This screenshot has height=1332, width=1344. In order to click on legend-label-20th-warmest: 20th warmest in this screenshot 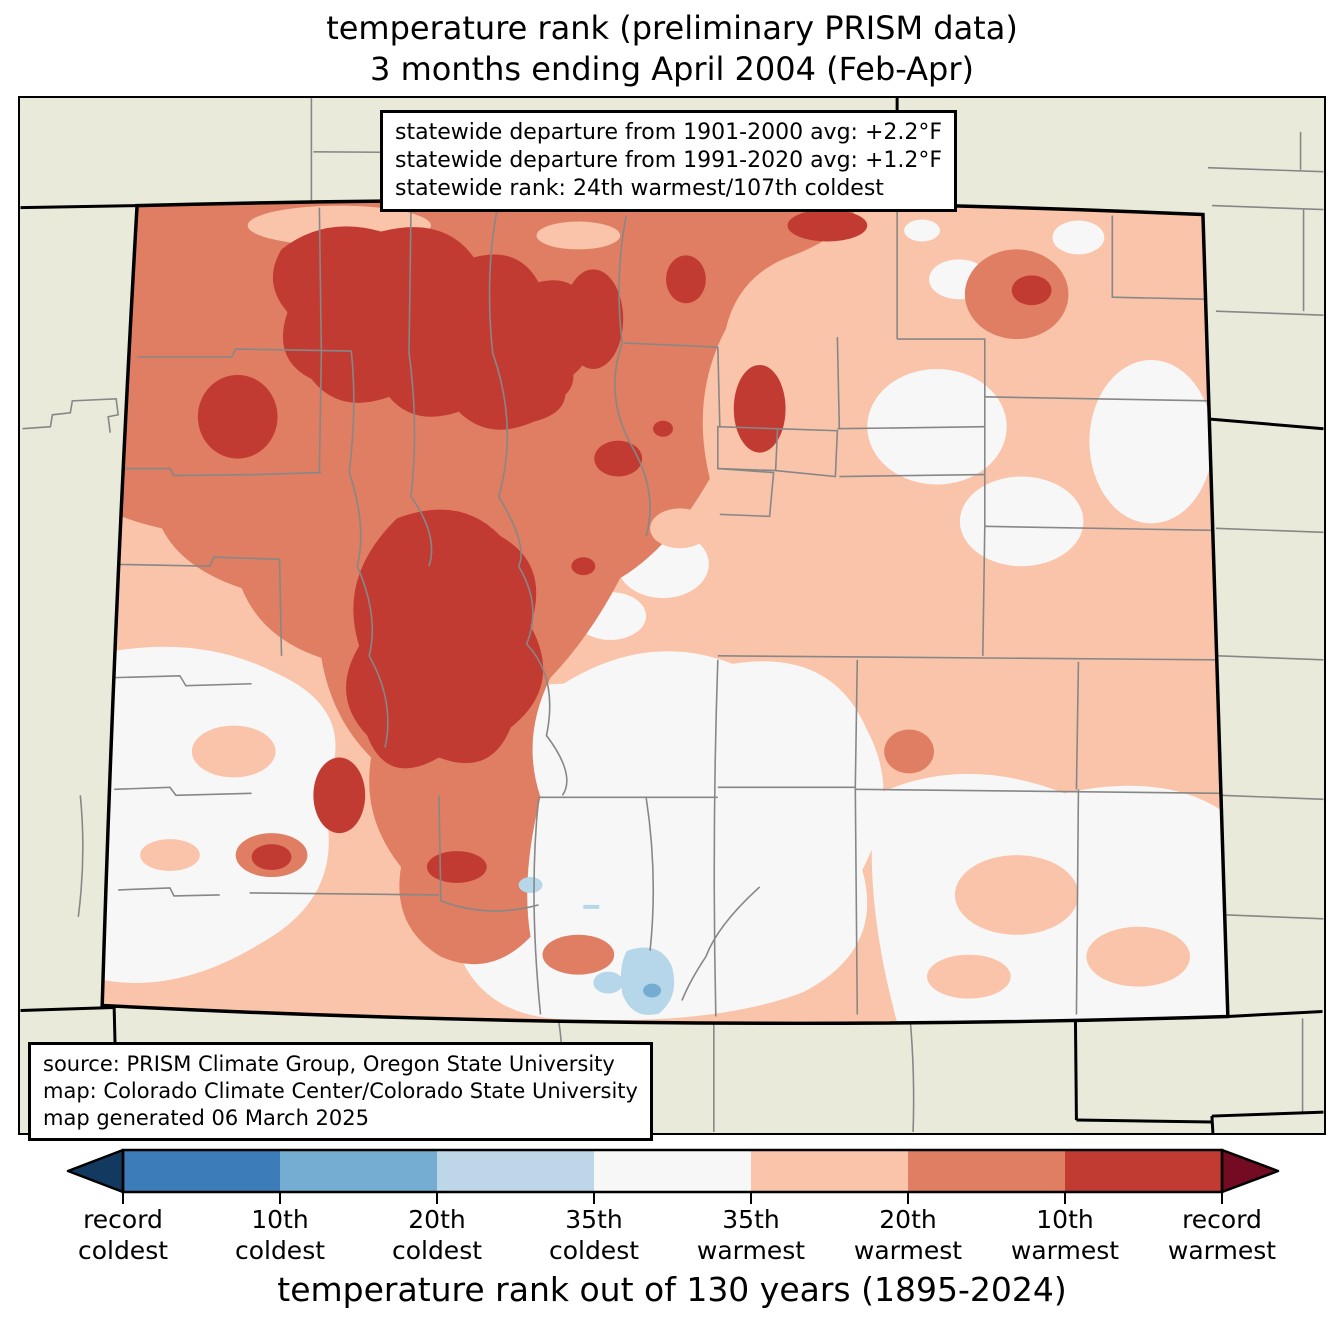, I will do `click(908, 1235)`.